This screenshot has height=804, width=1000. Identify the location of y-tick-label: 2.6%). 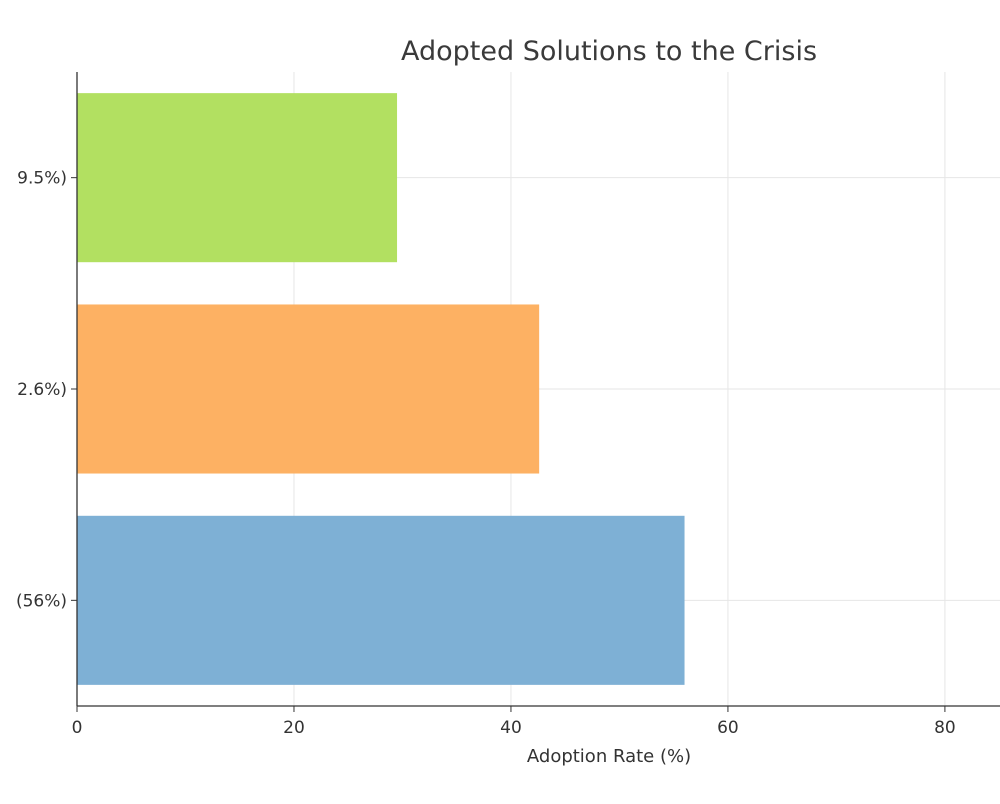
(42, 390).